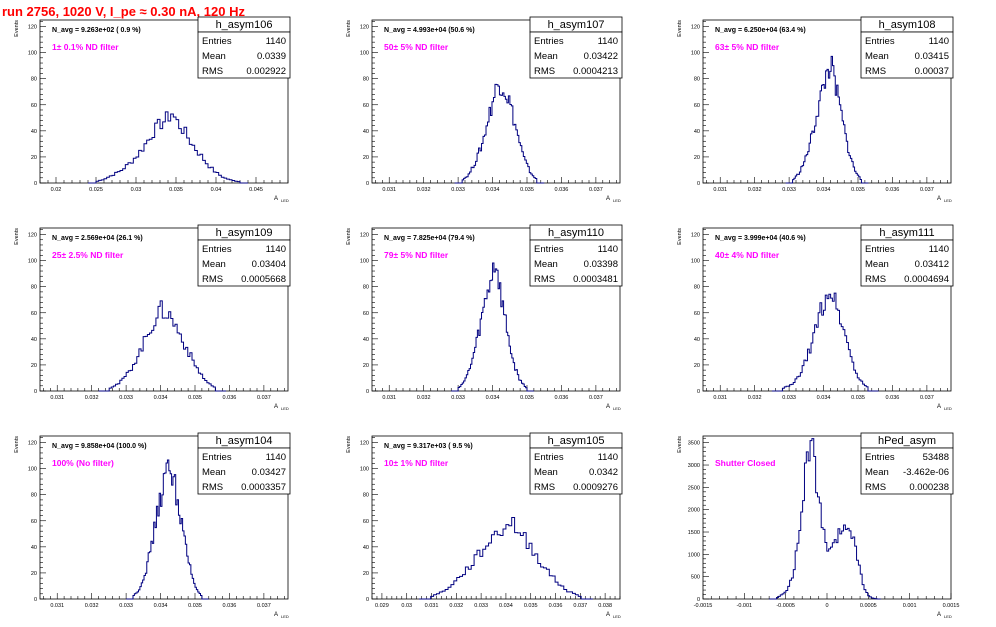  I want to click on run-title: run 2756, 1020 V, I_pe ≈ 0.30 nA, 120 Hz, so click(123, 11).